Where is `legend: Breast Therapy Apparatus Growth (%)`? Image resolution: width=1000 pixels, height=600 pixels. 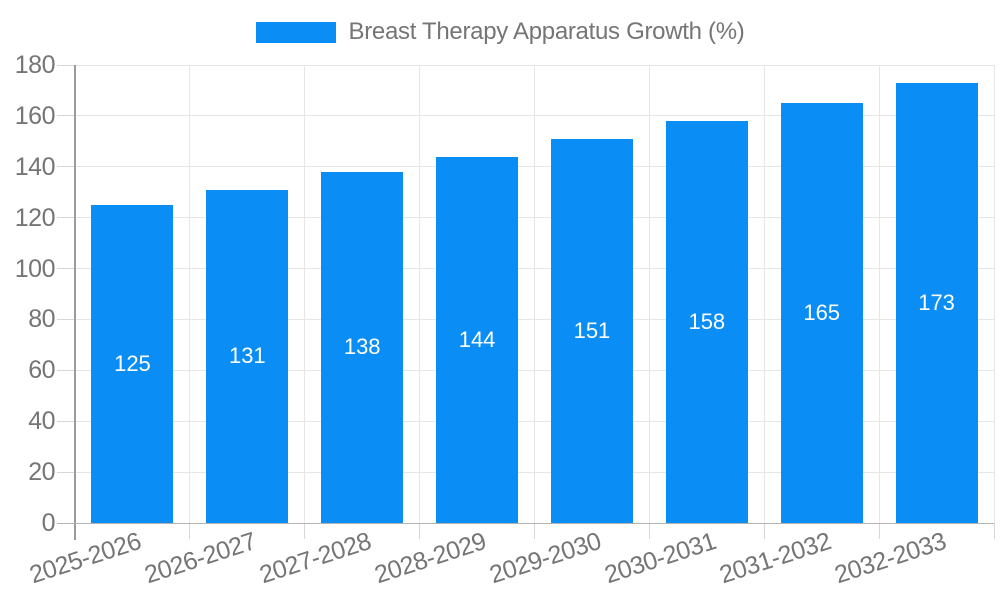 legend: Breast Therapy Apparatus Growth (%) is located at coordinates (500, 32).